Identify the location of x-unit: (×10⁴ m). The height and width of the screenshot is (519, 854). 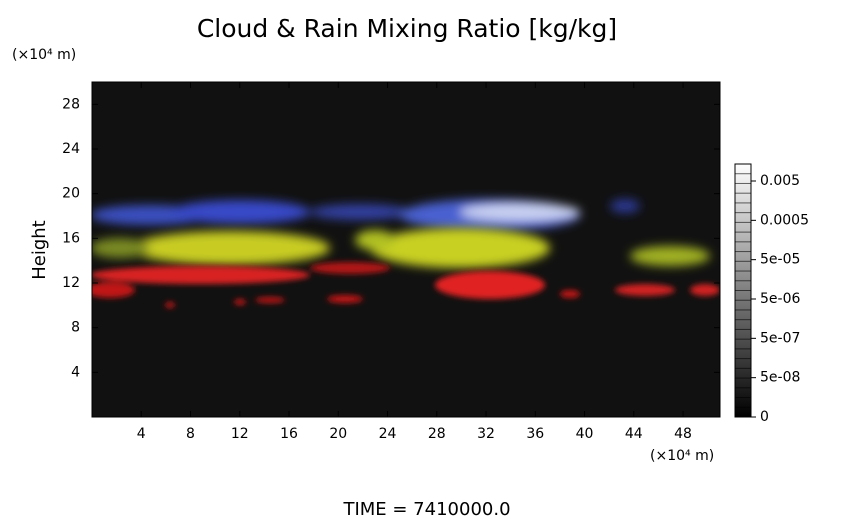
(682, 456).